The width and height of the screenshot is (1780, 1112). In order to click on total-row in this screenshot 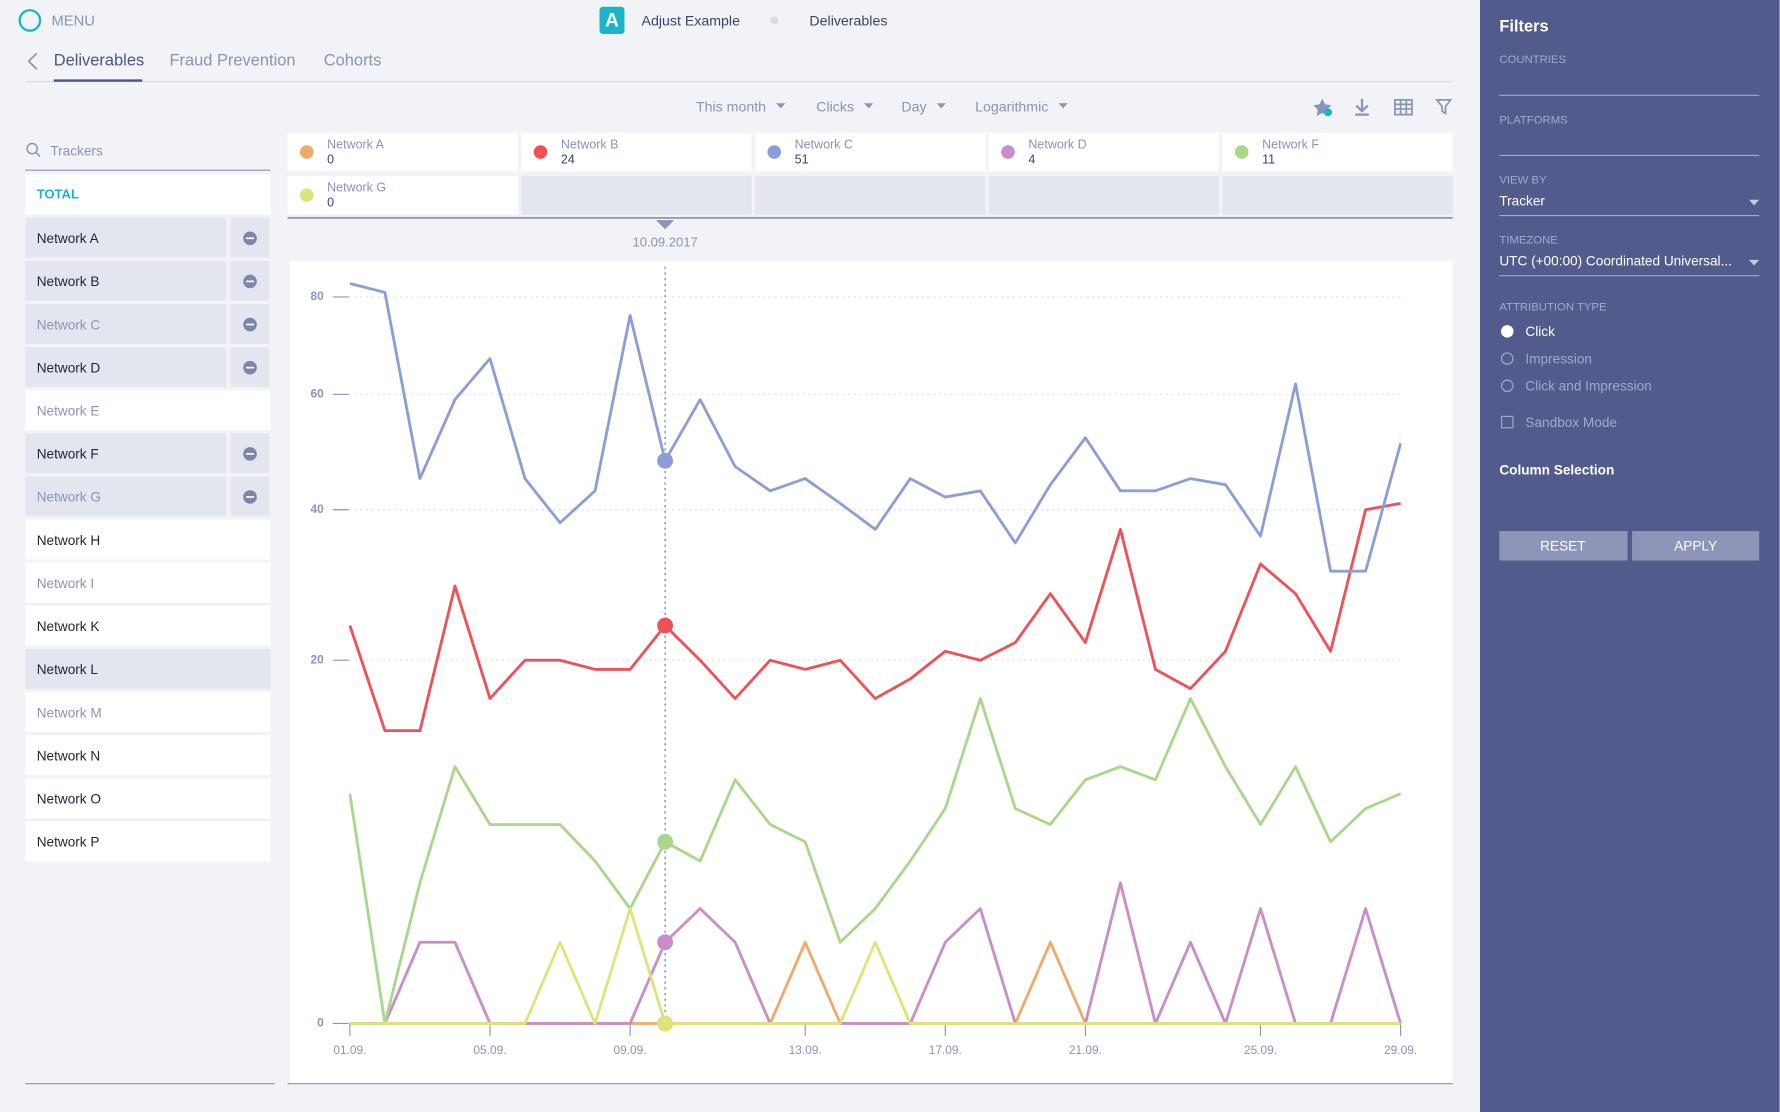, I will do `click(148, 194)`.